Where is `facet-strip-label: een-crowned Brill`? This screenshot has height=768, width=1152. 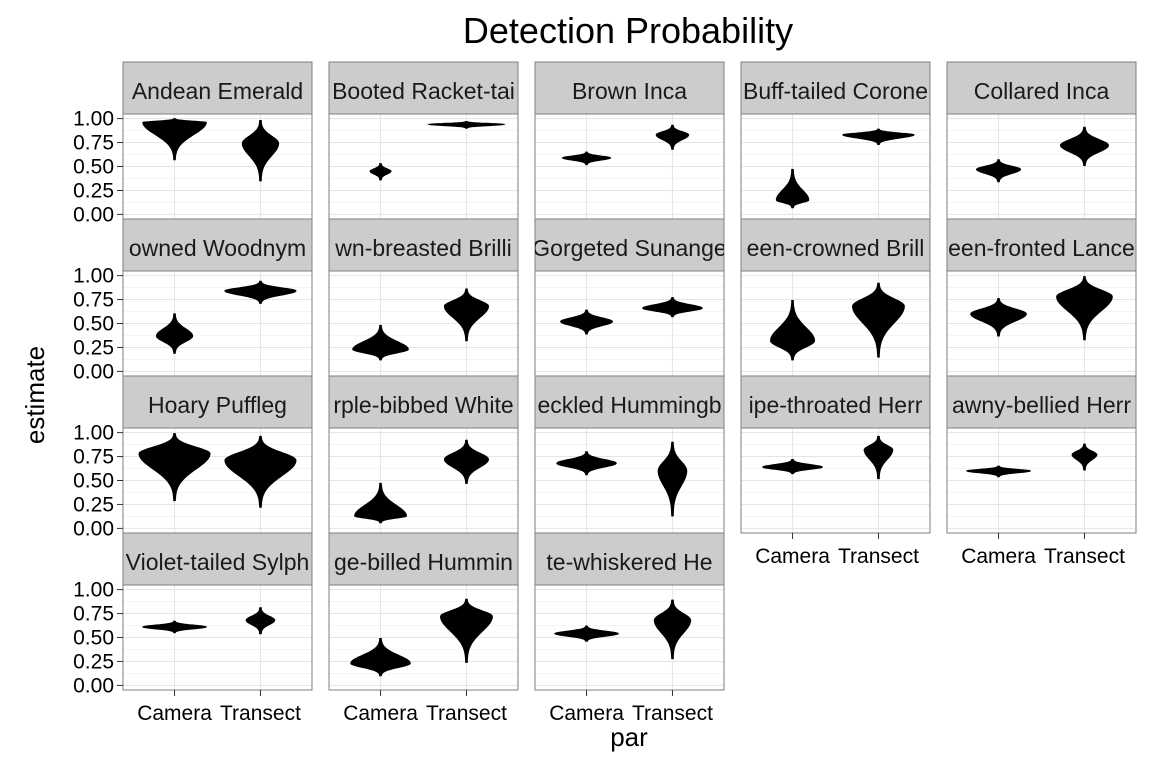
facet-strip-label: een-crowned Brill is located at coordinates (836, 248).